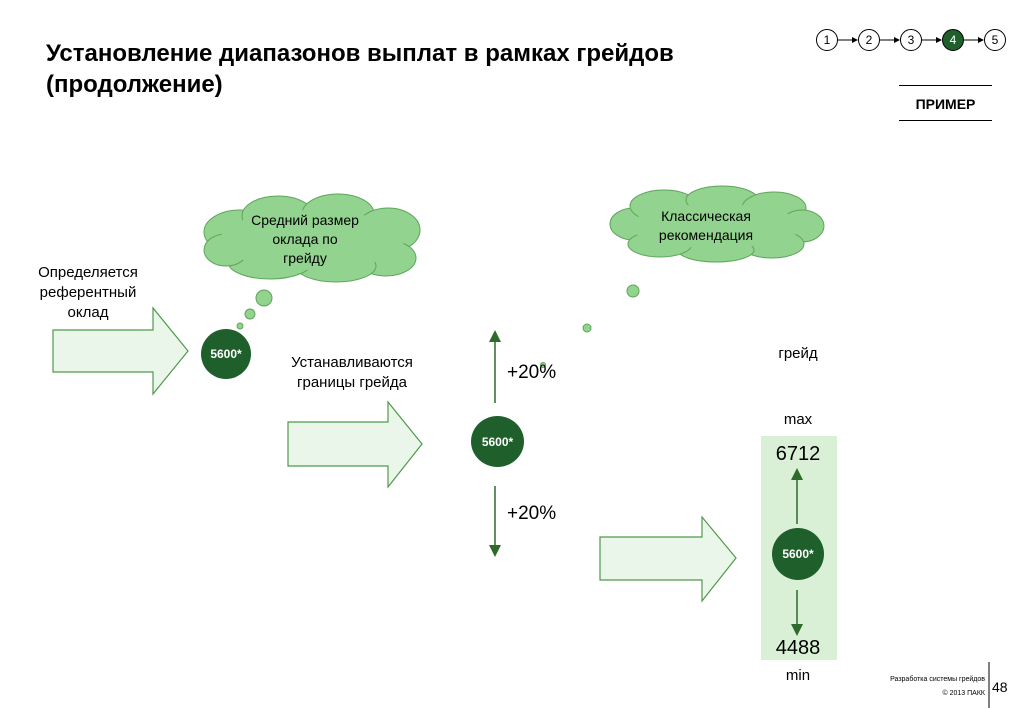 Image resolution: width=1023 pixels, height=708 pixels. I want to click on lower-percent-label: +20%, so click(532, 513).